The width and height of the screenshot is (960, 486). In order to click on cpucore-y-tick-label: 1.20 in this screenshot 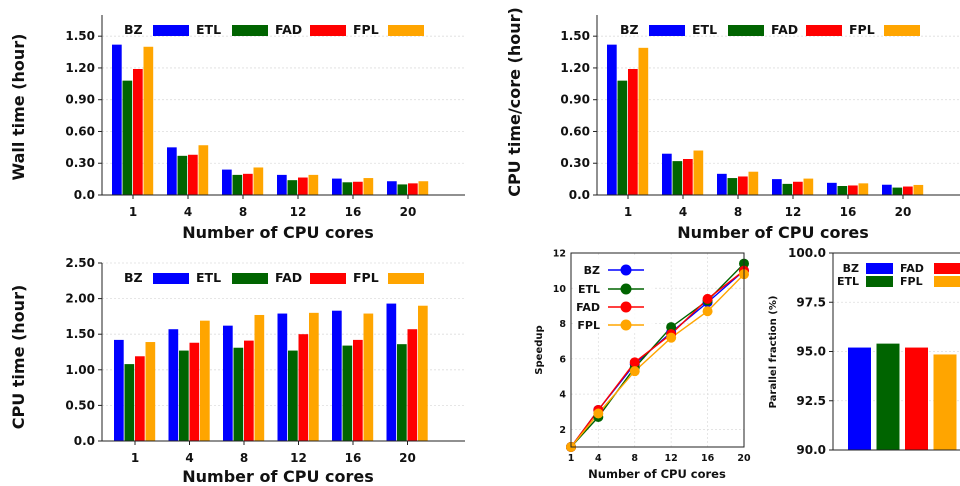, I will do `click(575, 68)`.